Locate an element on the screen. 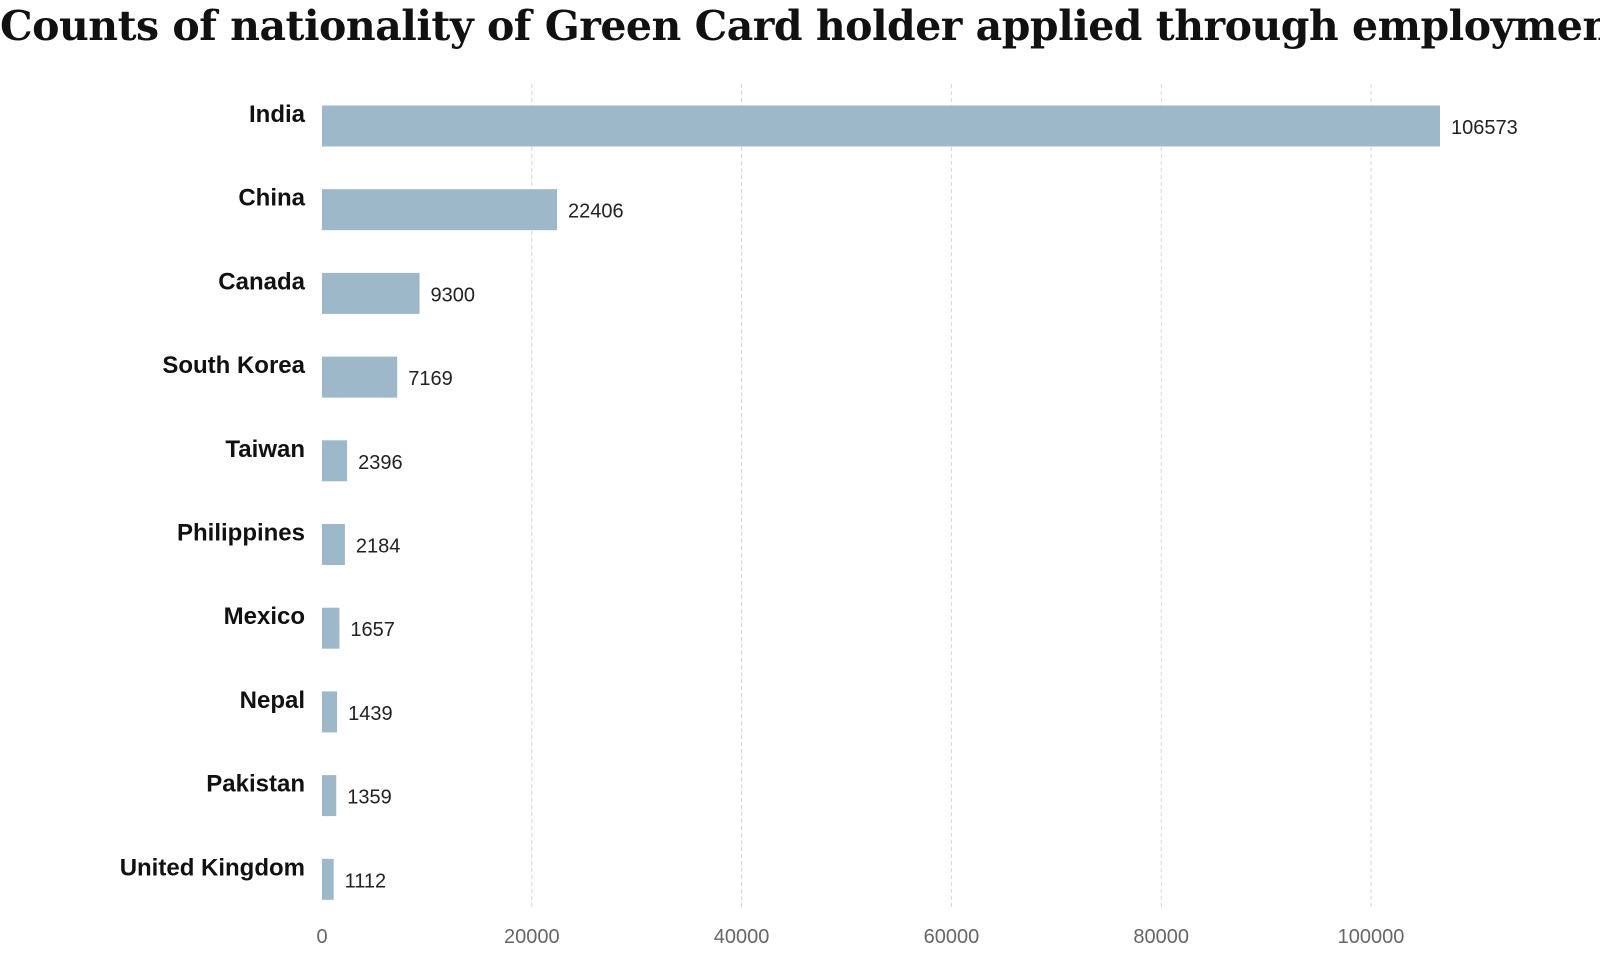  category-label: Pakistan is located at coordinates (255, 784).